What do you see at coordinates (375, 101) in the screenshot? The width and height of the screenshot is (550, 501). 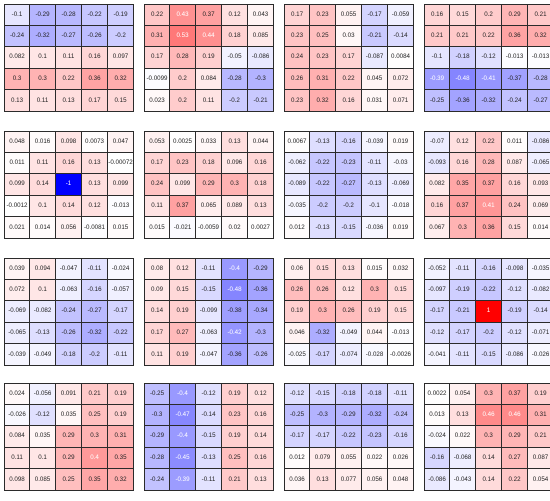 I see `heatmap-cell: 0.031` at bounding box center [375, 101].